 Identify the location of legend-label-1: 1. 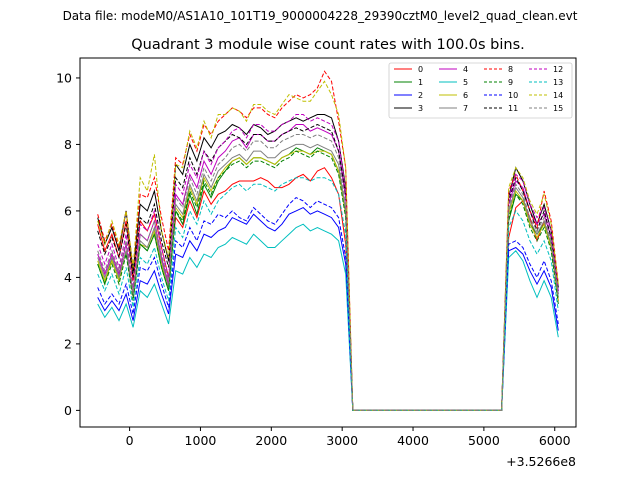
(420, 82).